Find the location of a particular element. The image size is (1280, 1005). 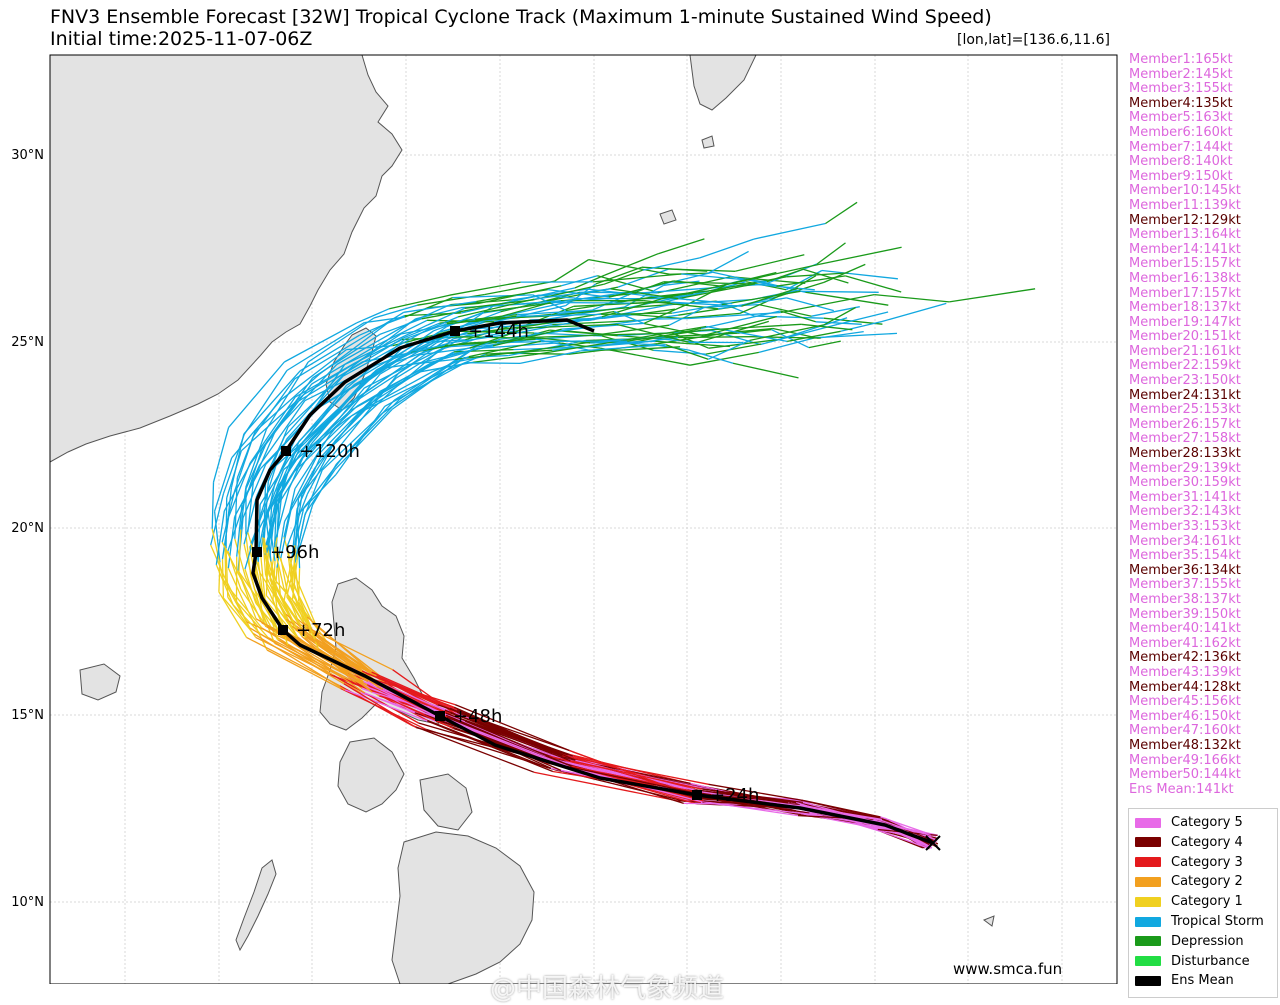

lat-label-20: 20°N is located at coordinates (27, 528).